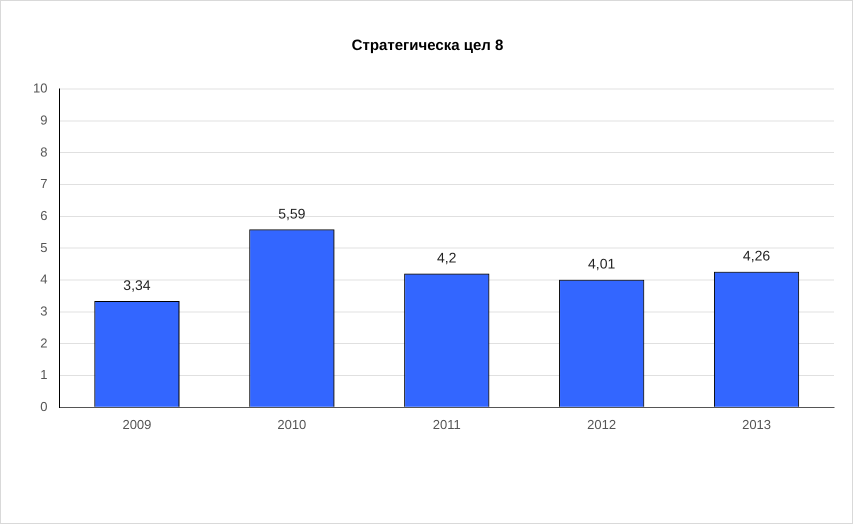 The height and width of the screenshot is (524, 853). I want to click on data-label: 4,01, so click(602, 264).